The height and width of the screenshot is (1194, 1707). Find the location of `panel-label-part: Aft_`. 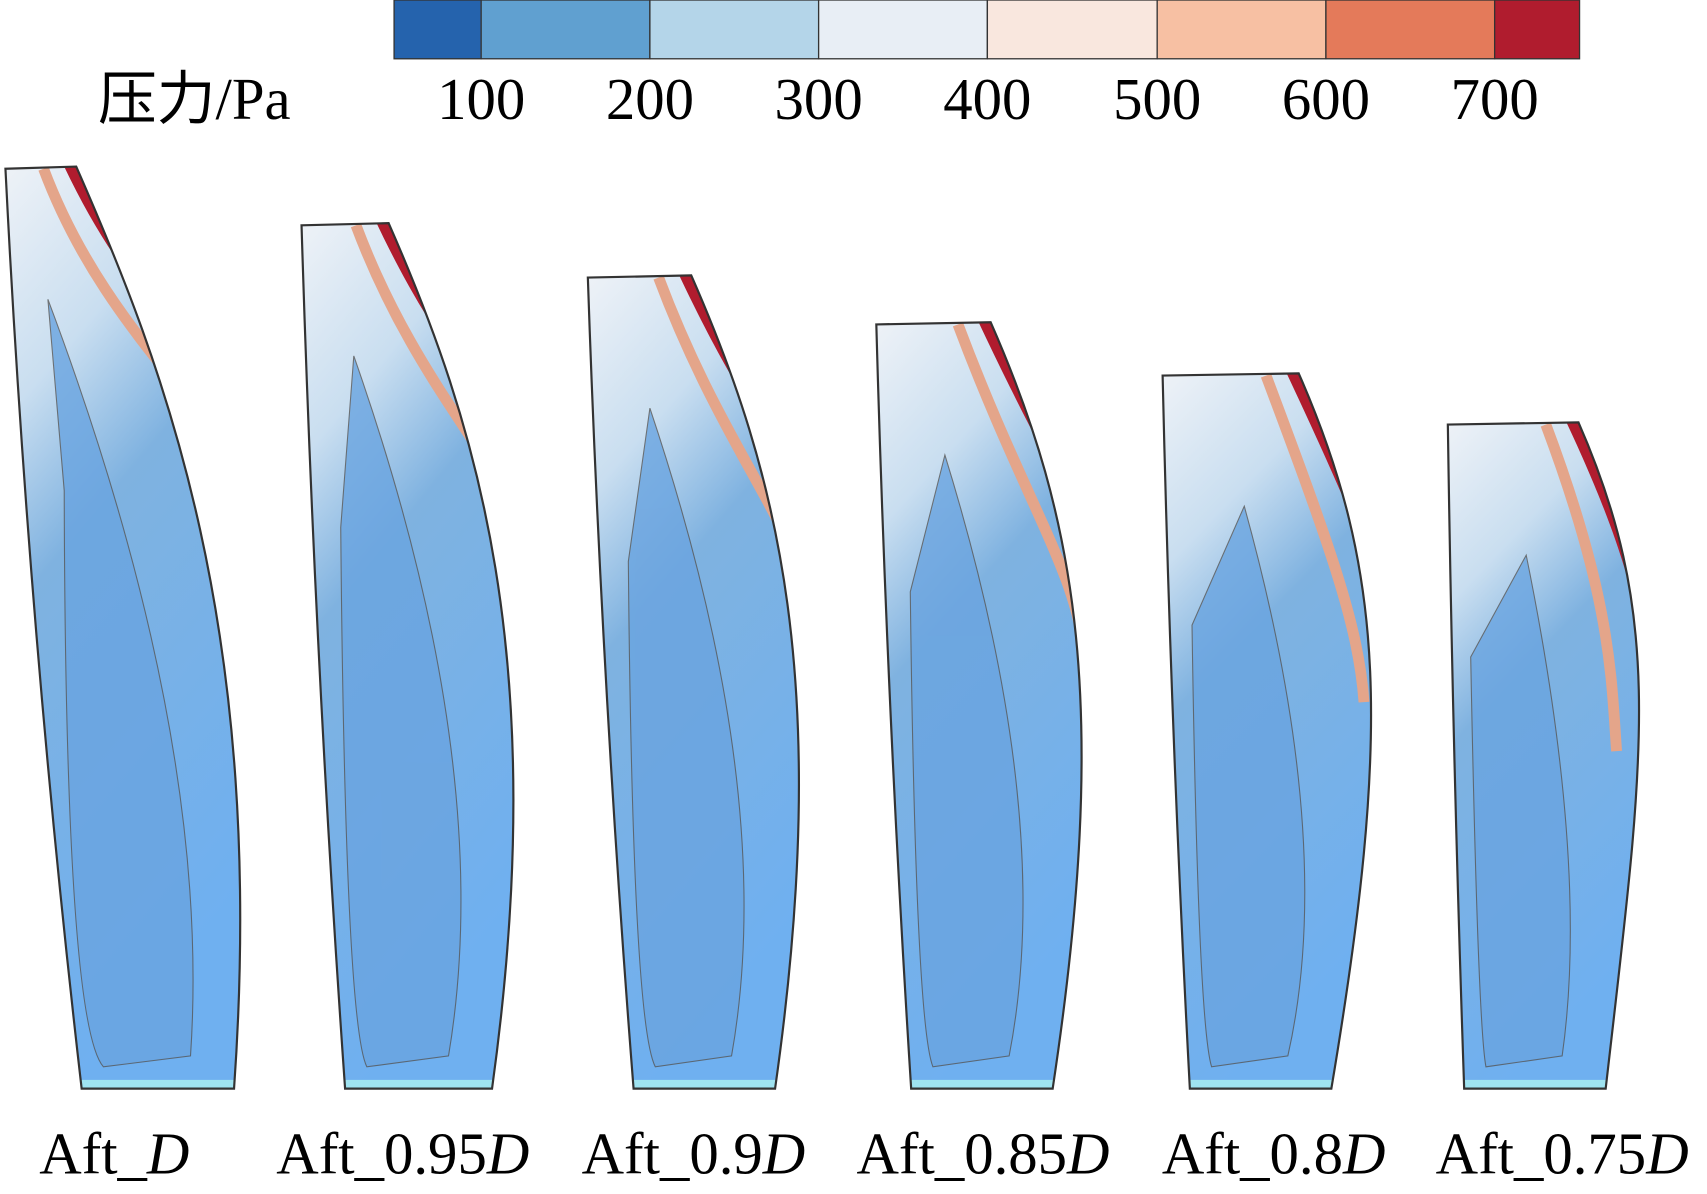

panel-label-part: Aft_ is located at coordinates (93, 1154).